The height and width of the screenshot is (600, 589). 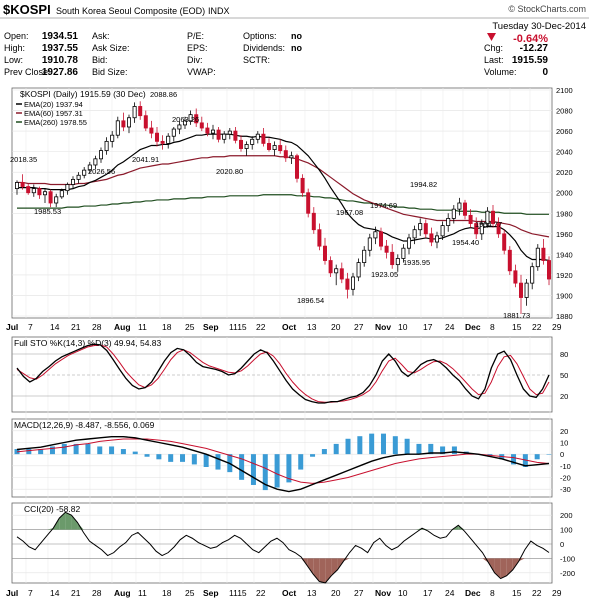 I want to click on field-label: Last:, so click(x=494, y=60).